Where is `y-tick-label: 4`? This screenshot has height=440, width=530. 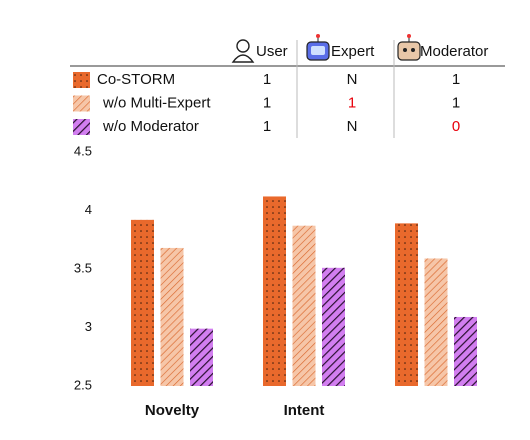
y-tick-label: 4 is located at coordinates (88, 209).